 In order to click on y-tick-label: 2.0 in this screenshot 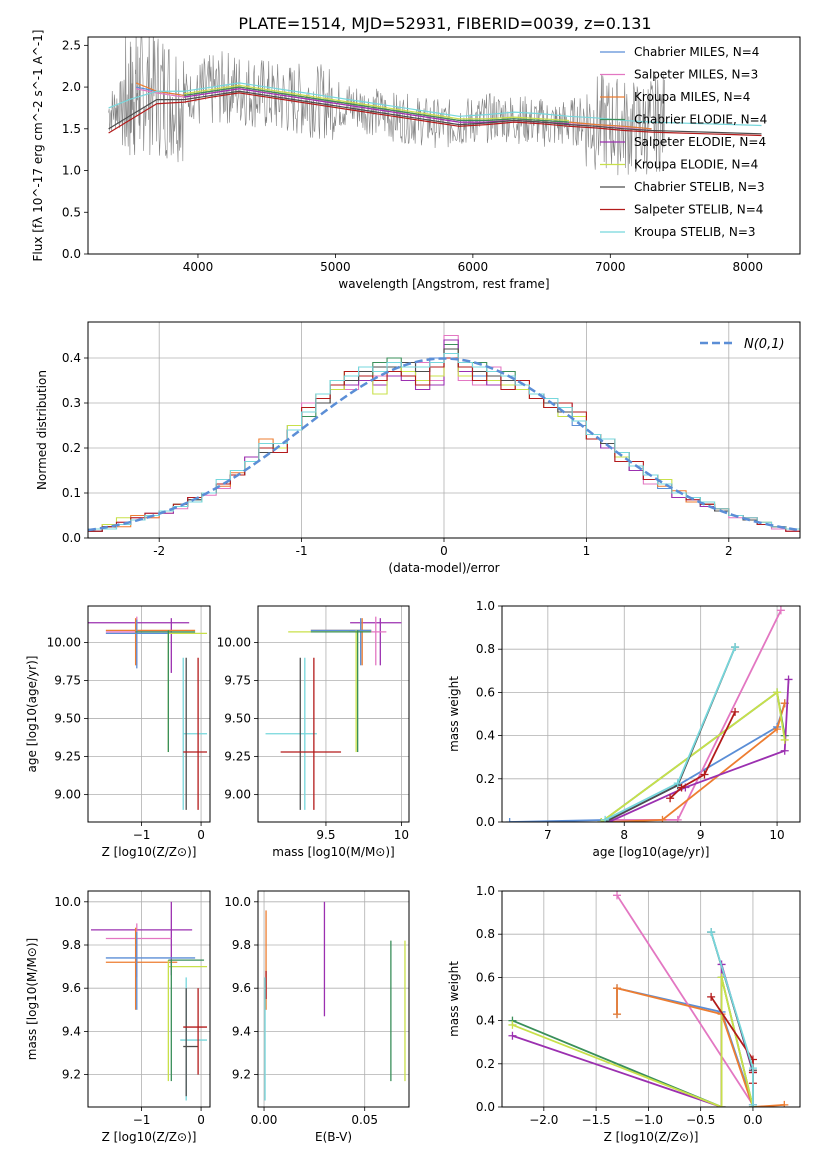, I will do `click(71, 87)`.